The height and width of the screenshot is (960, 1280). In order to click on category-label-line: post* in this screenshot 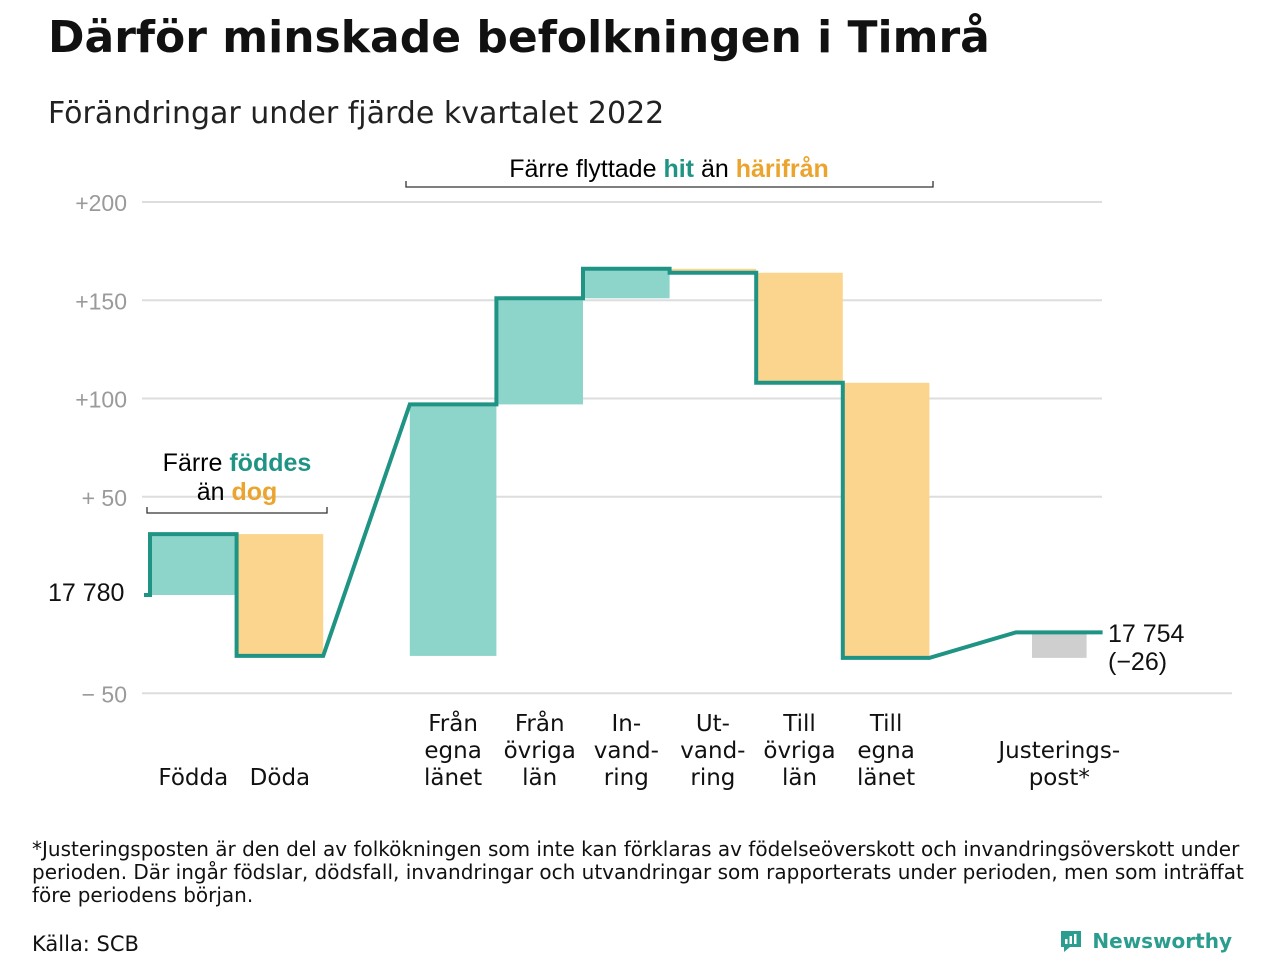, I will do `click(1059, 778)`.